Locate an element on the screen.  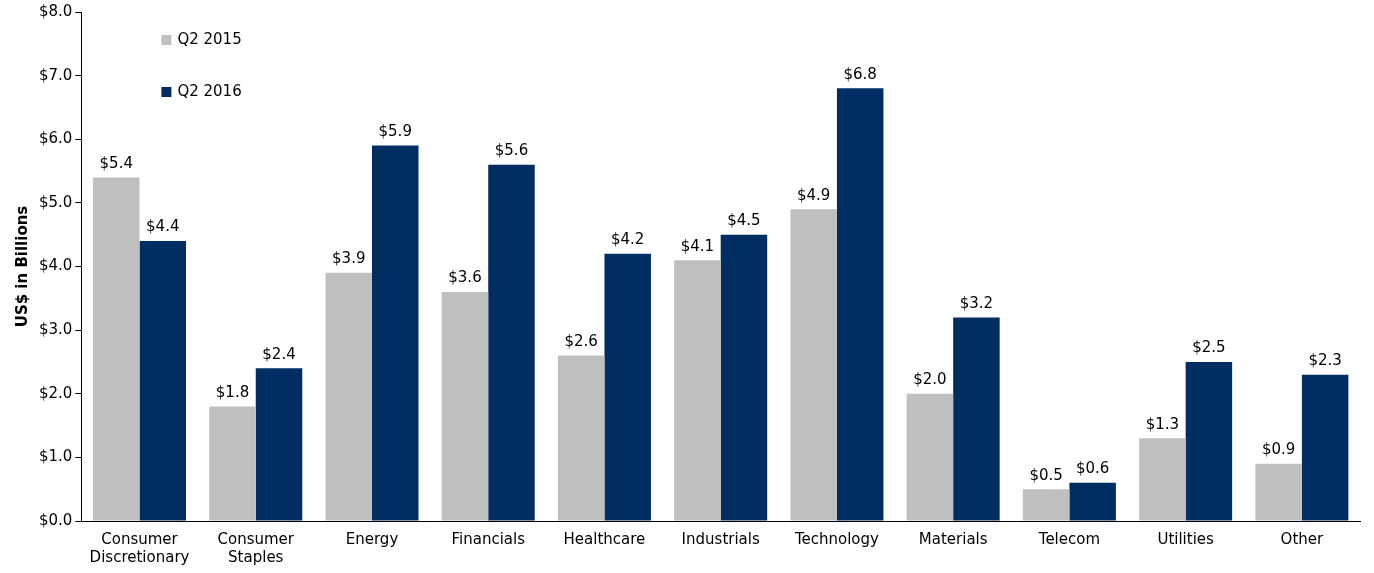
x-tick-label: Consumer Staples is located at coordinates (256, 547).